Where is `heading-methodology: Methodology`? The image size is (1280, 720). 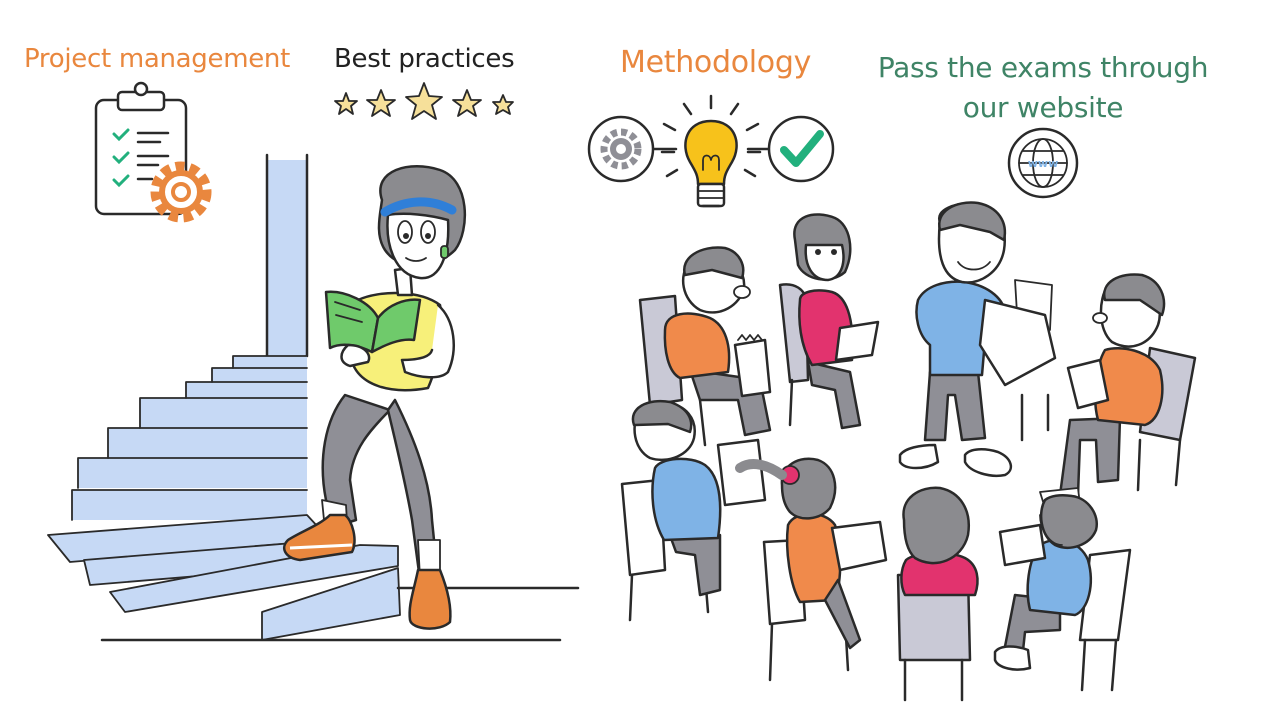 heading-methodology: Methodology is located at coordinates (716, 62).